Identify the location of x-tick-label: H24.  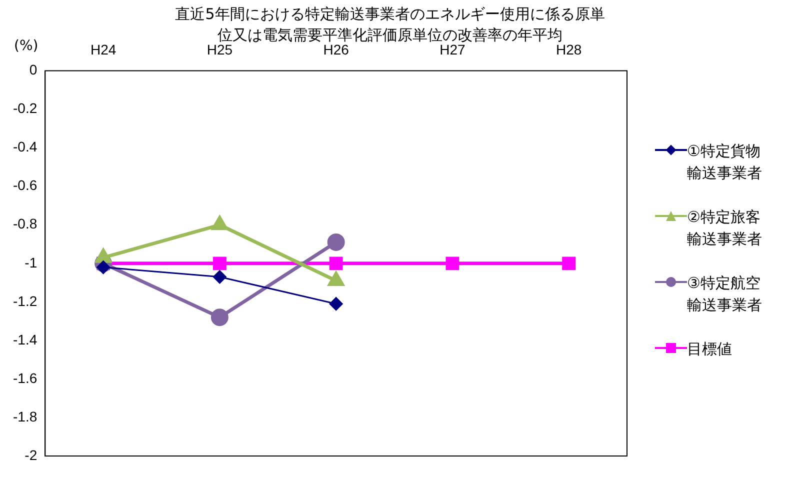
(103, 49).